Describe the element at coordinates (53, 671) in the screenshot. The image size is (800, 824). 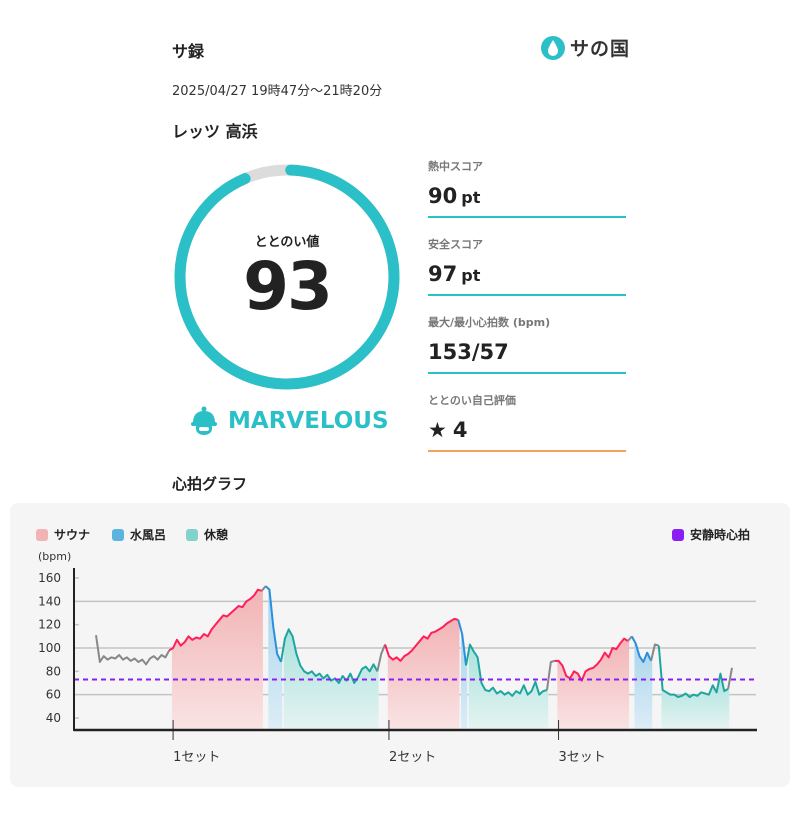
I see `y-tick-label: 80` at that location.